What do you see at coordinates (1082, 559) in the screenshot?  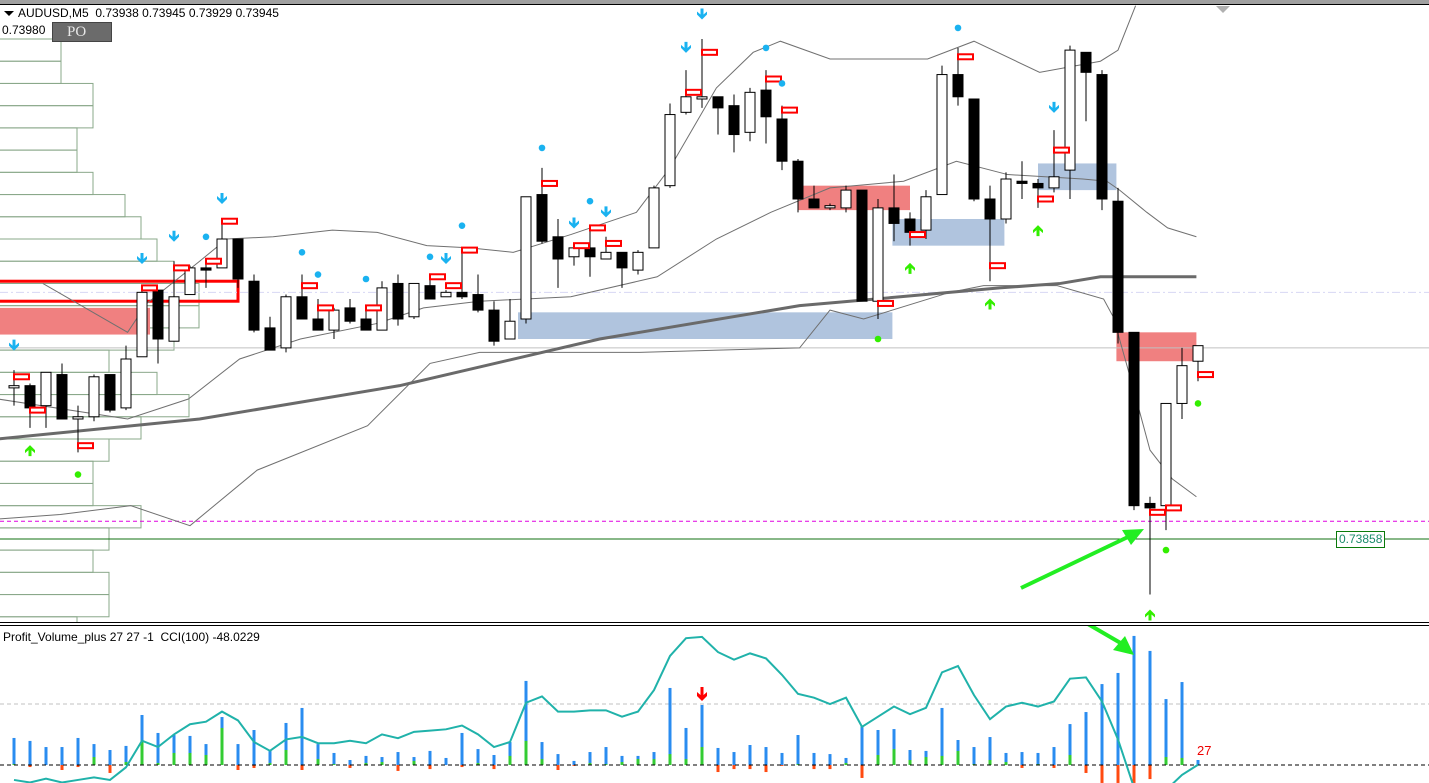 I see `annotation-arrow` at bounding box center [1082, 559].